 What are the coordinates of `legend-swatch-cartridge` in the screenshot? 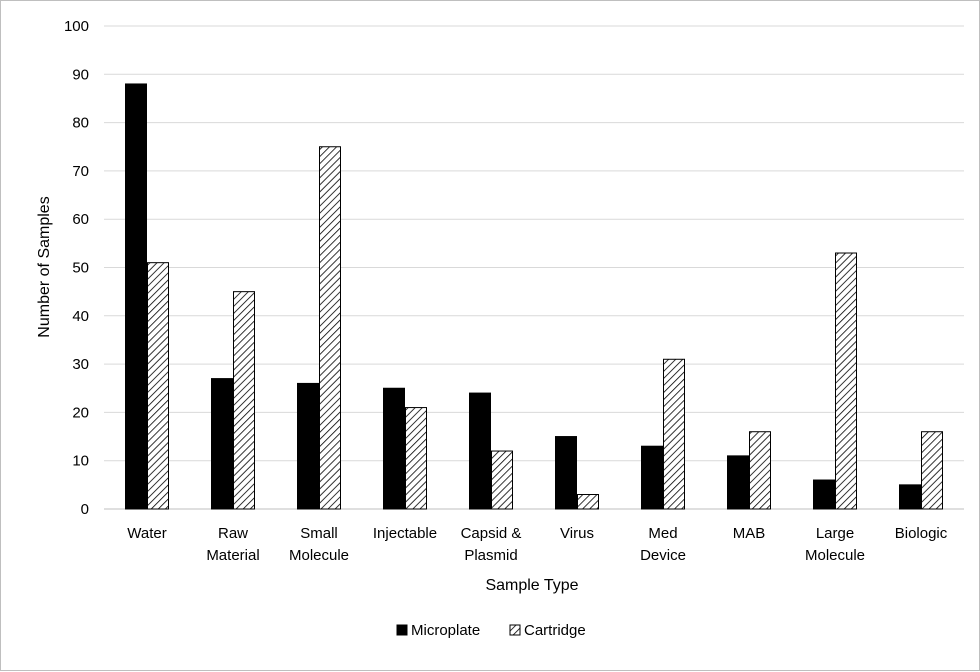 It's located at (515, 630).